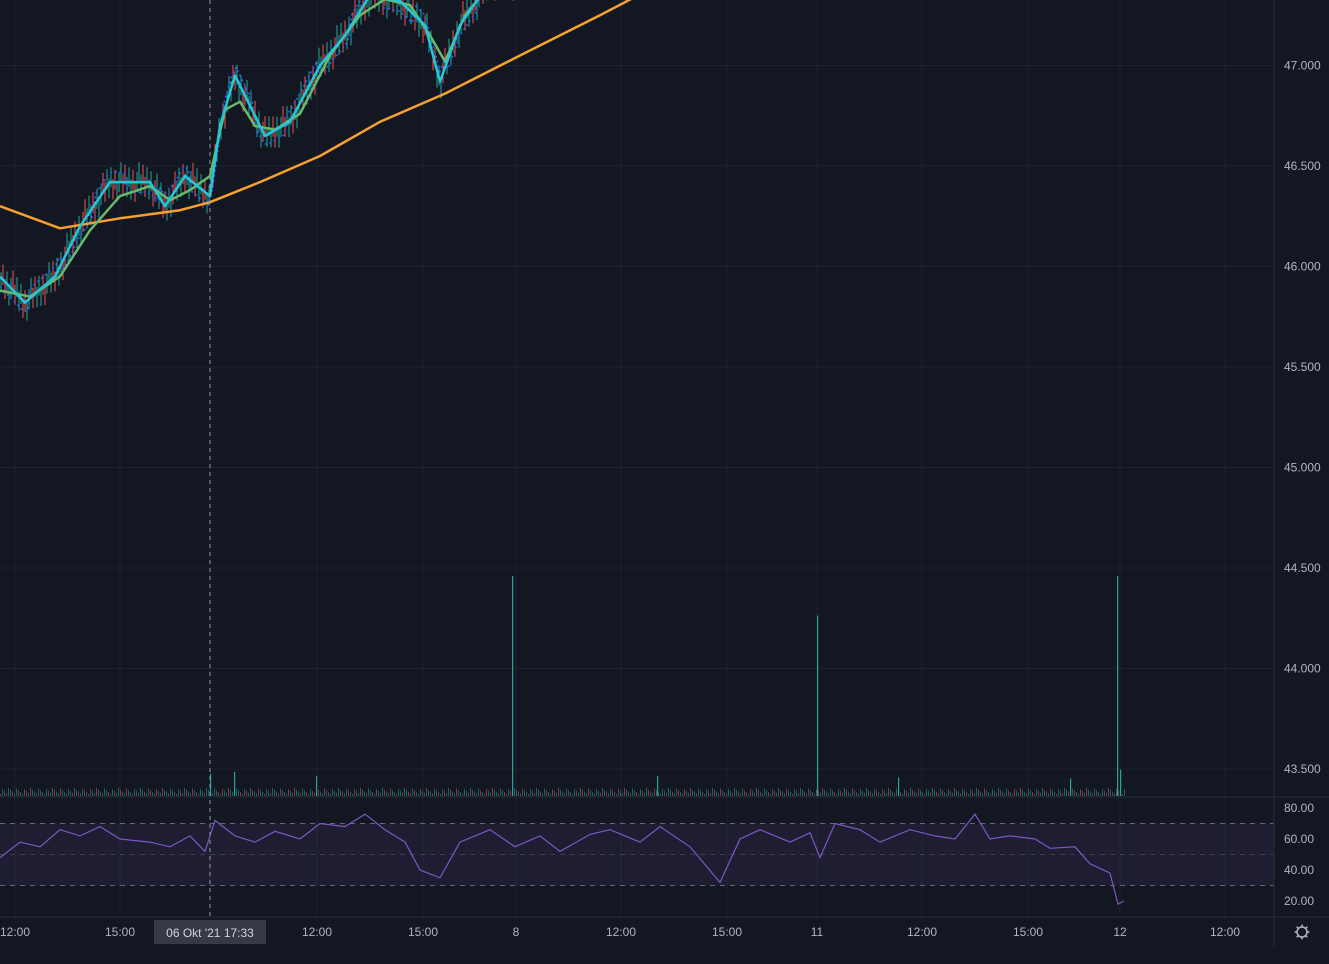  I want to click on price-tick-label: 46.000, so click(1302, 267).